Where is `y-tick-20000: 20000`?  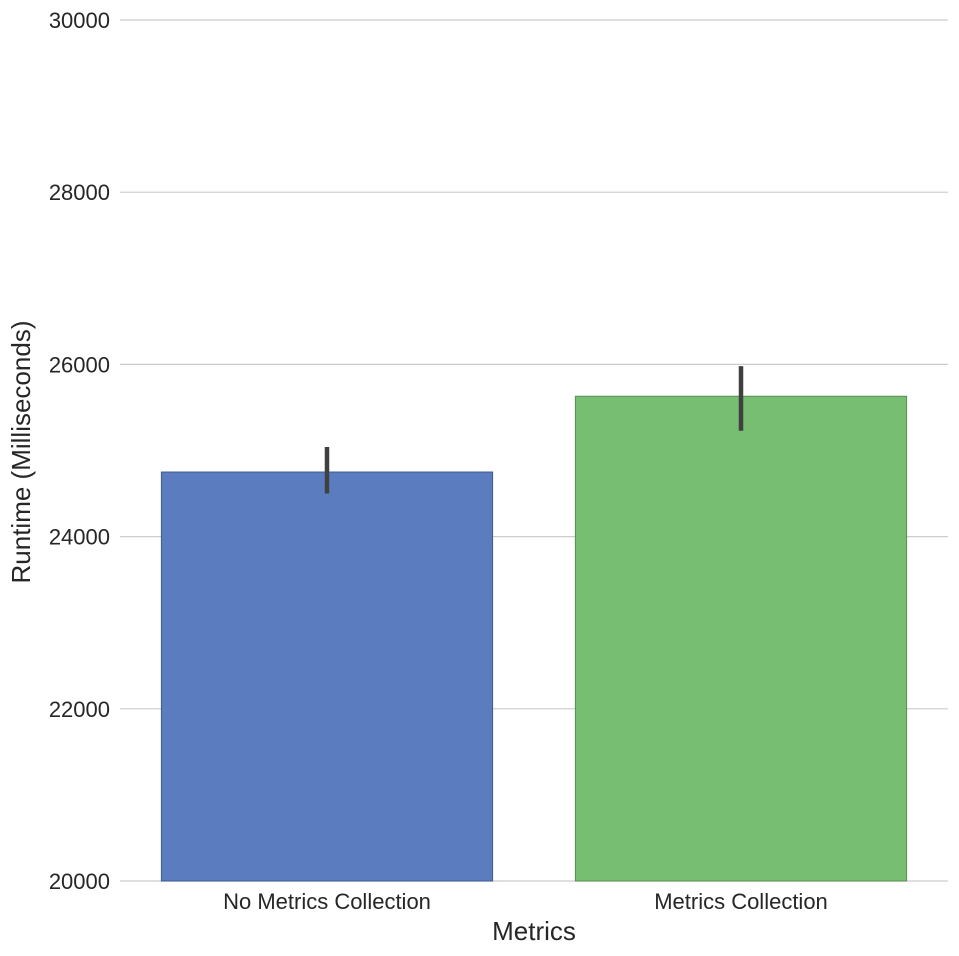 y-tick-20000: 20000 is located at coordinates (79, 881).